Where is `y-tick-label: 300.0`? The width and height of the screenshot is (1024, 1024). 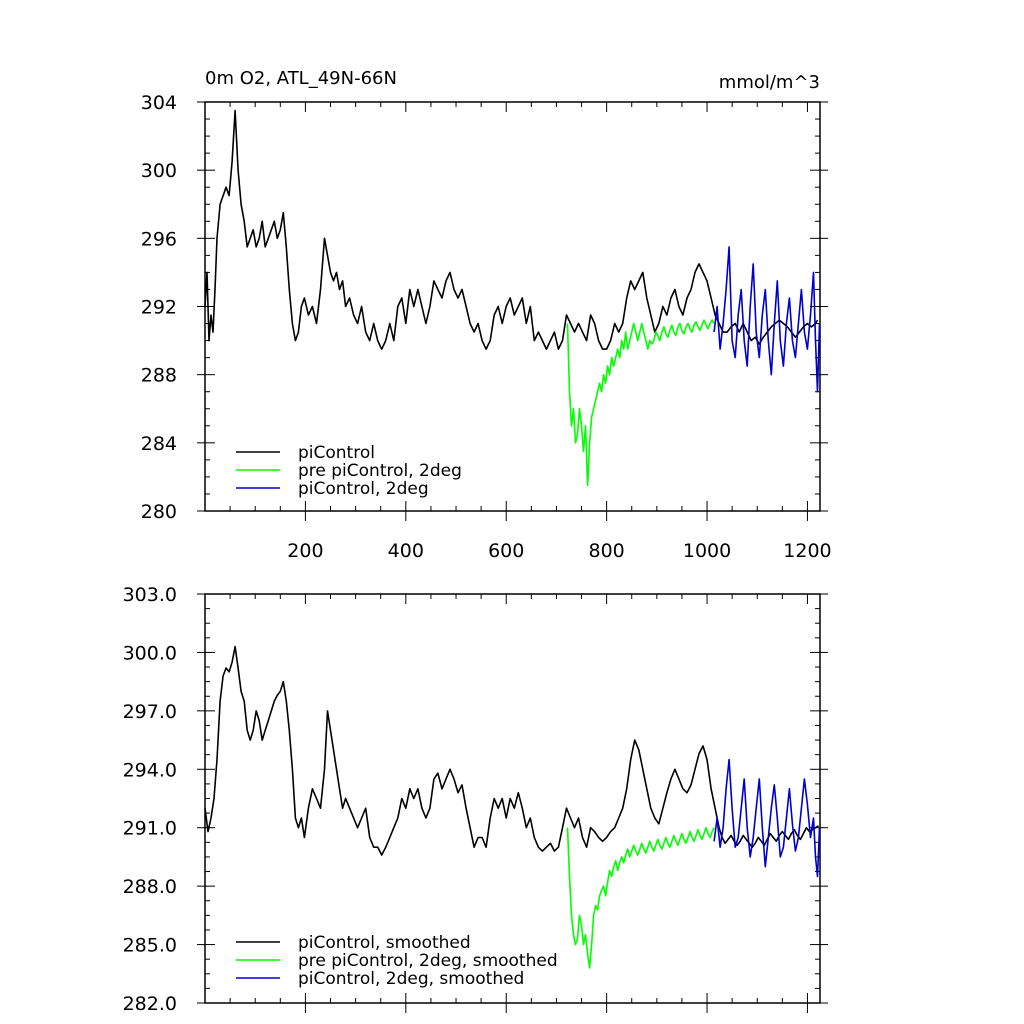
y-tick-label: 300.0 is located at coordinates (150, 653).